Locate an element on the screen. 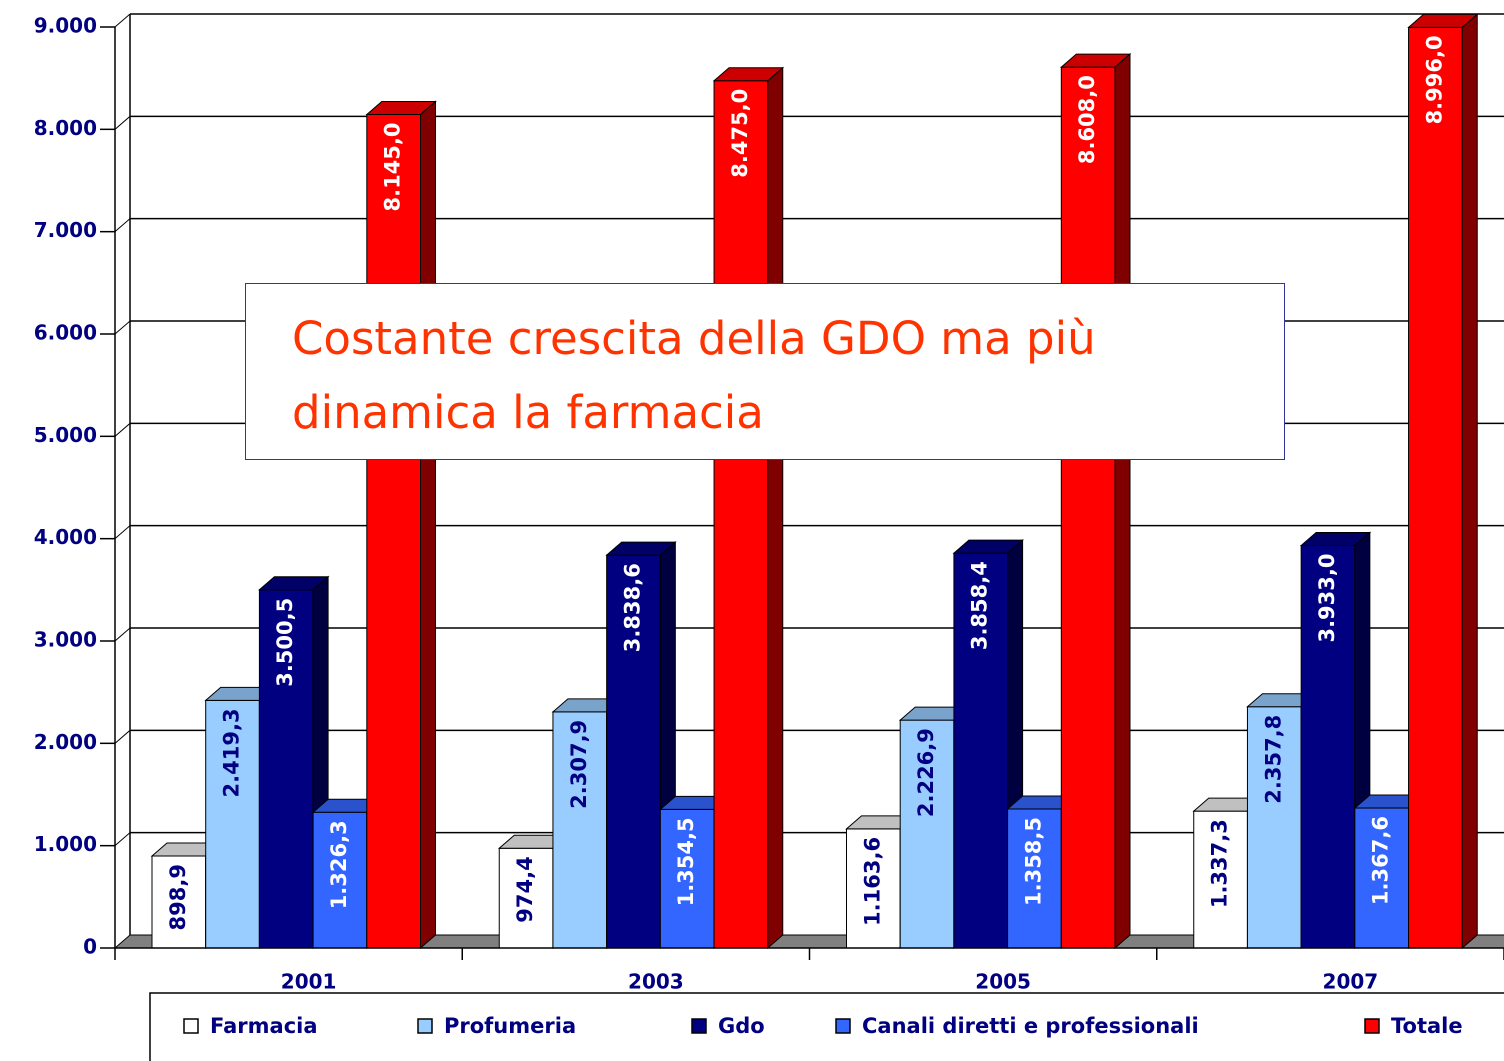 The width and height of the screenshot is (1504, 1061). legend-label: Canali diretti e professionali is located at coordinates (1030, 1026).